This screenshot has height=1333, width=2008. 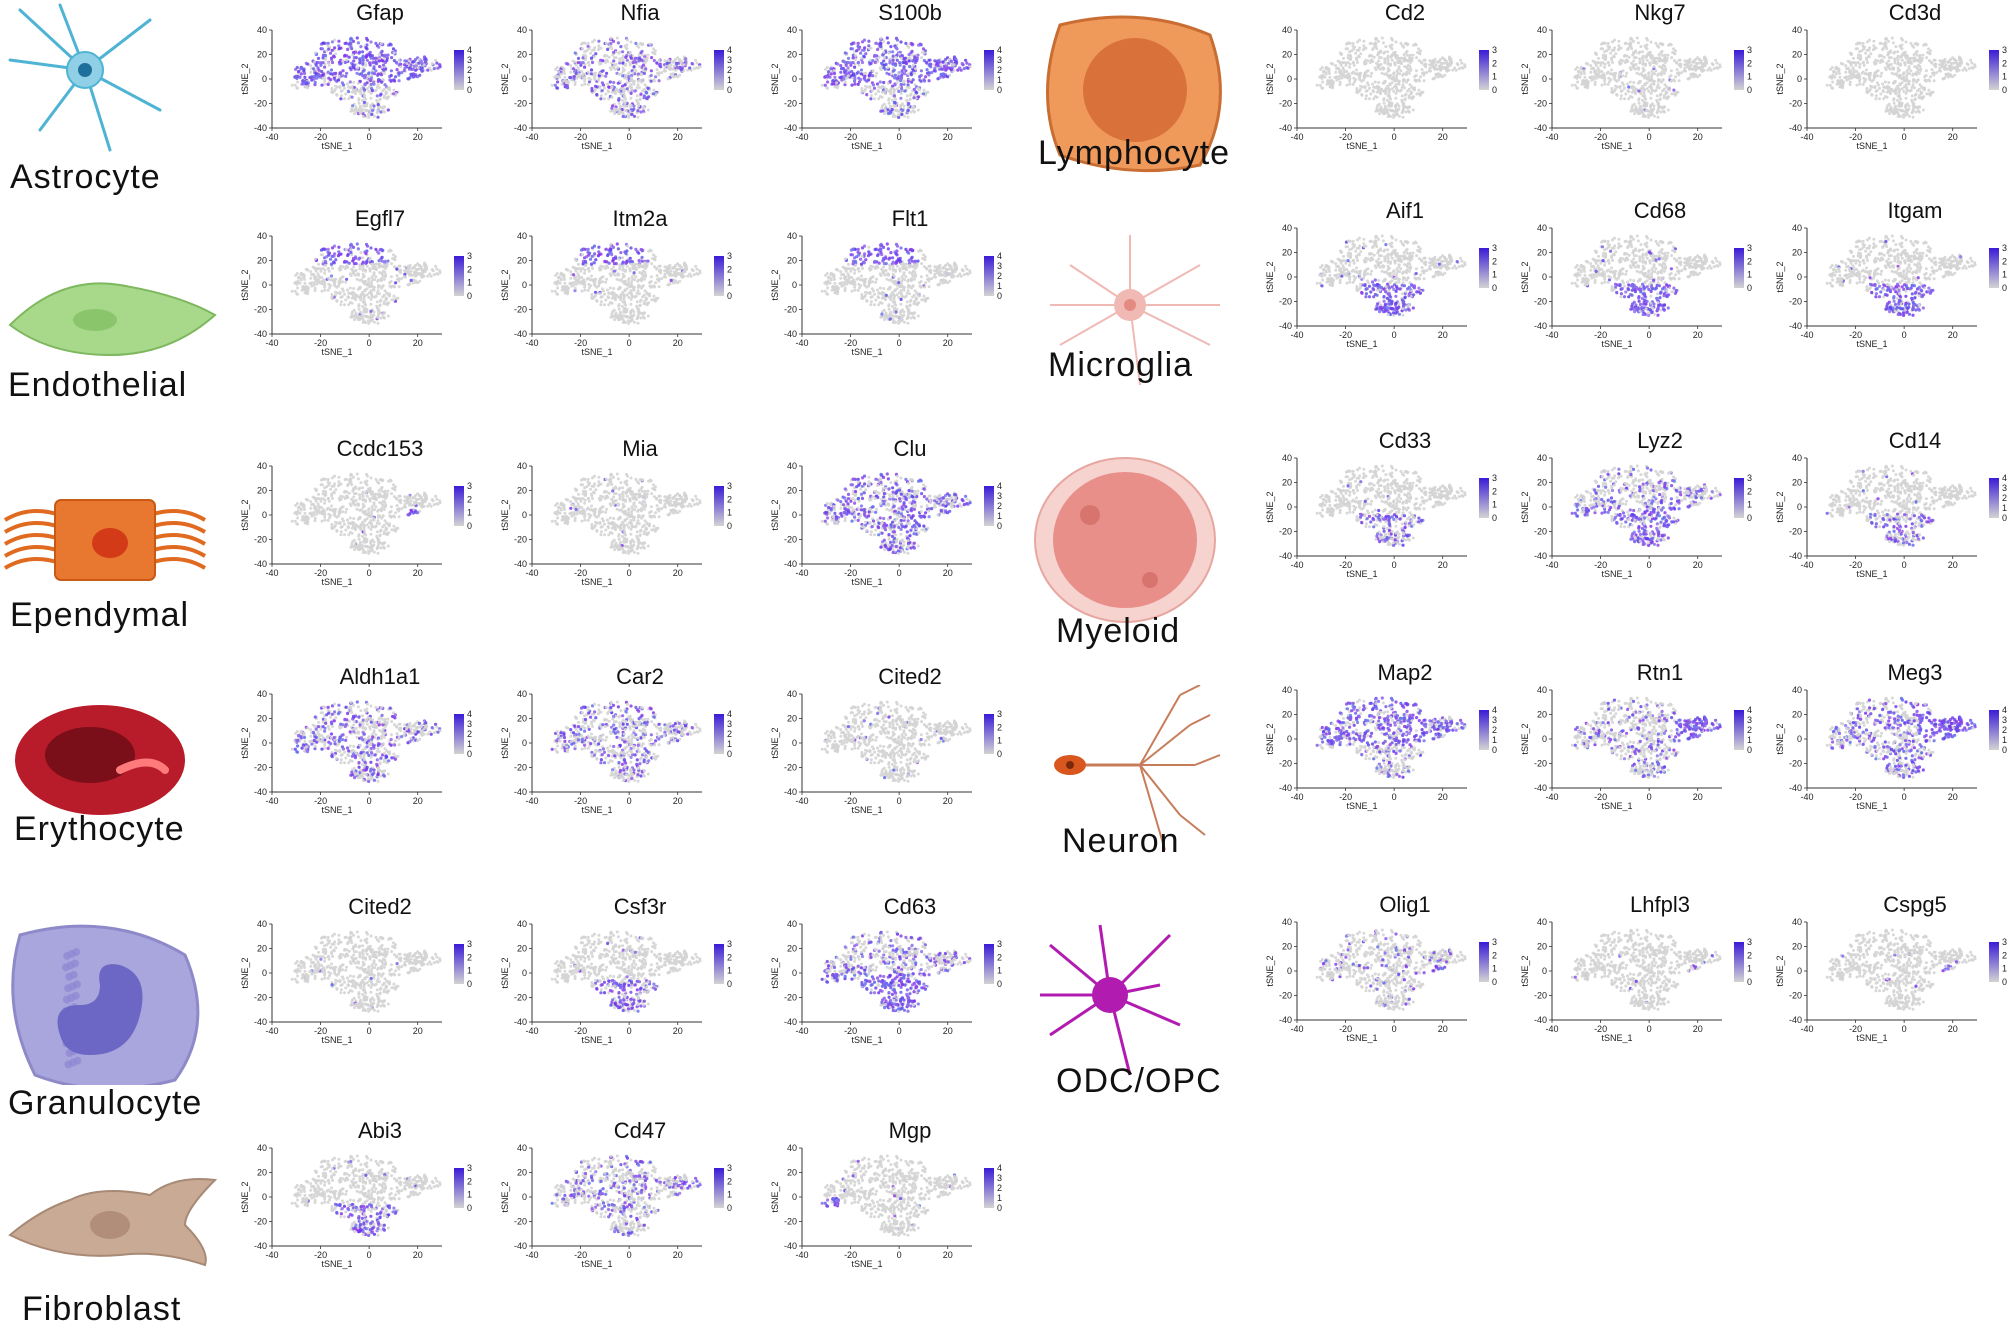 What do you see at coordinates (336, 146) in the screenshot?
I see `x-axis-label: tSNE_1` at bounding box center [336, 146].